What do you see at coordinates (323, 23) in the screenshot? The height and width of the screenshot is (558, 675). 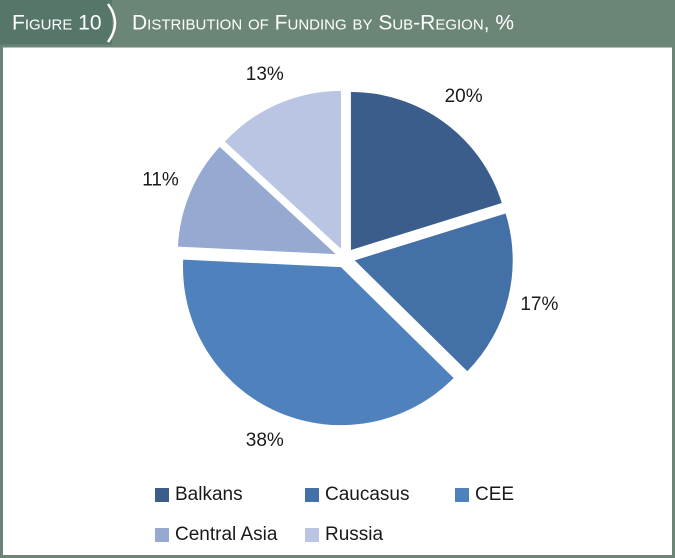 I see `chart-title: Distribution of Funding by Sub-Region, %` at bounding box center [323, 23].